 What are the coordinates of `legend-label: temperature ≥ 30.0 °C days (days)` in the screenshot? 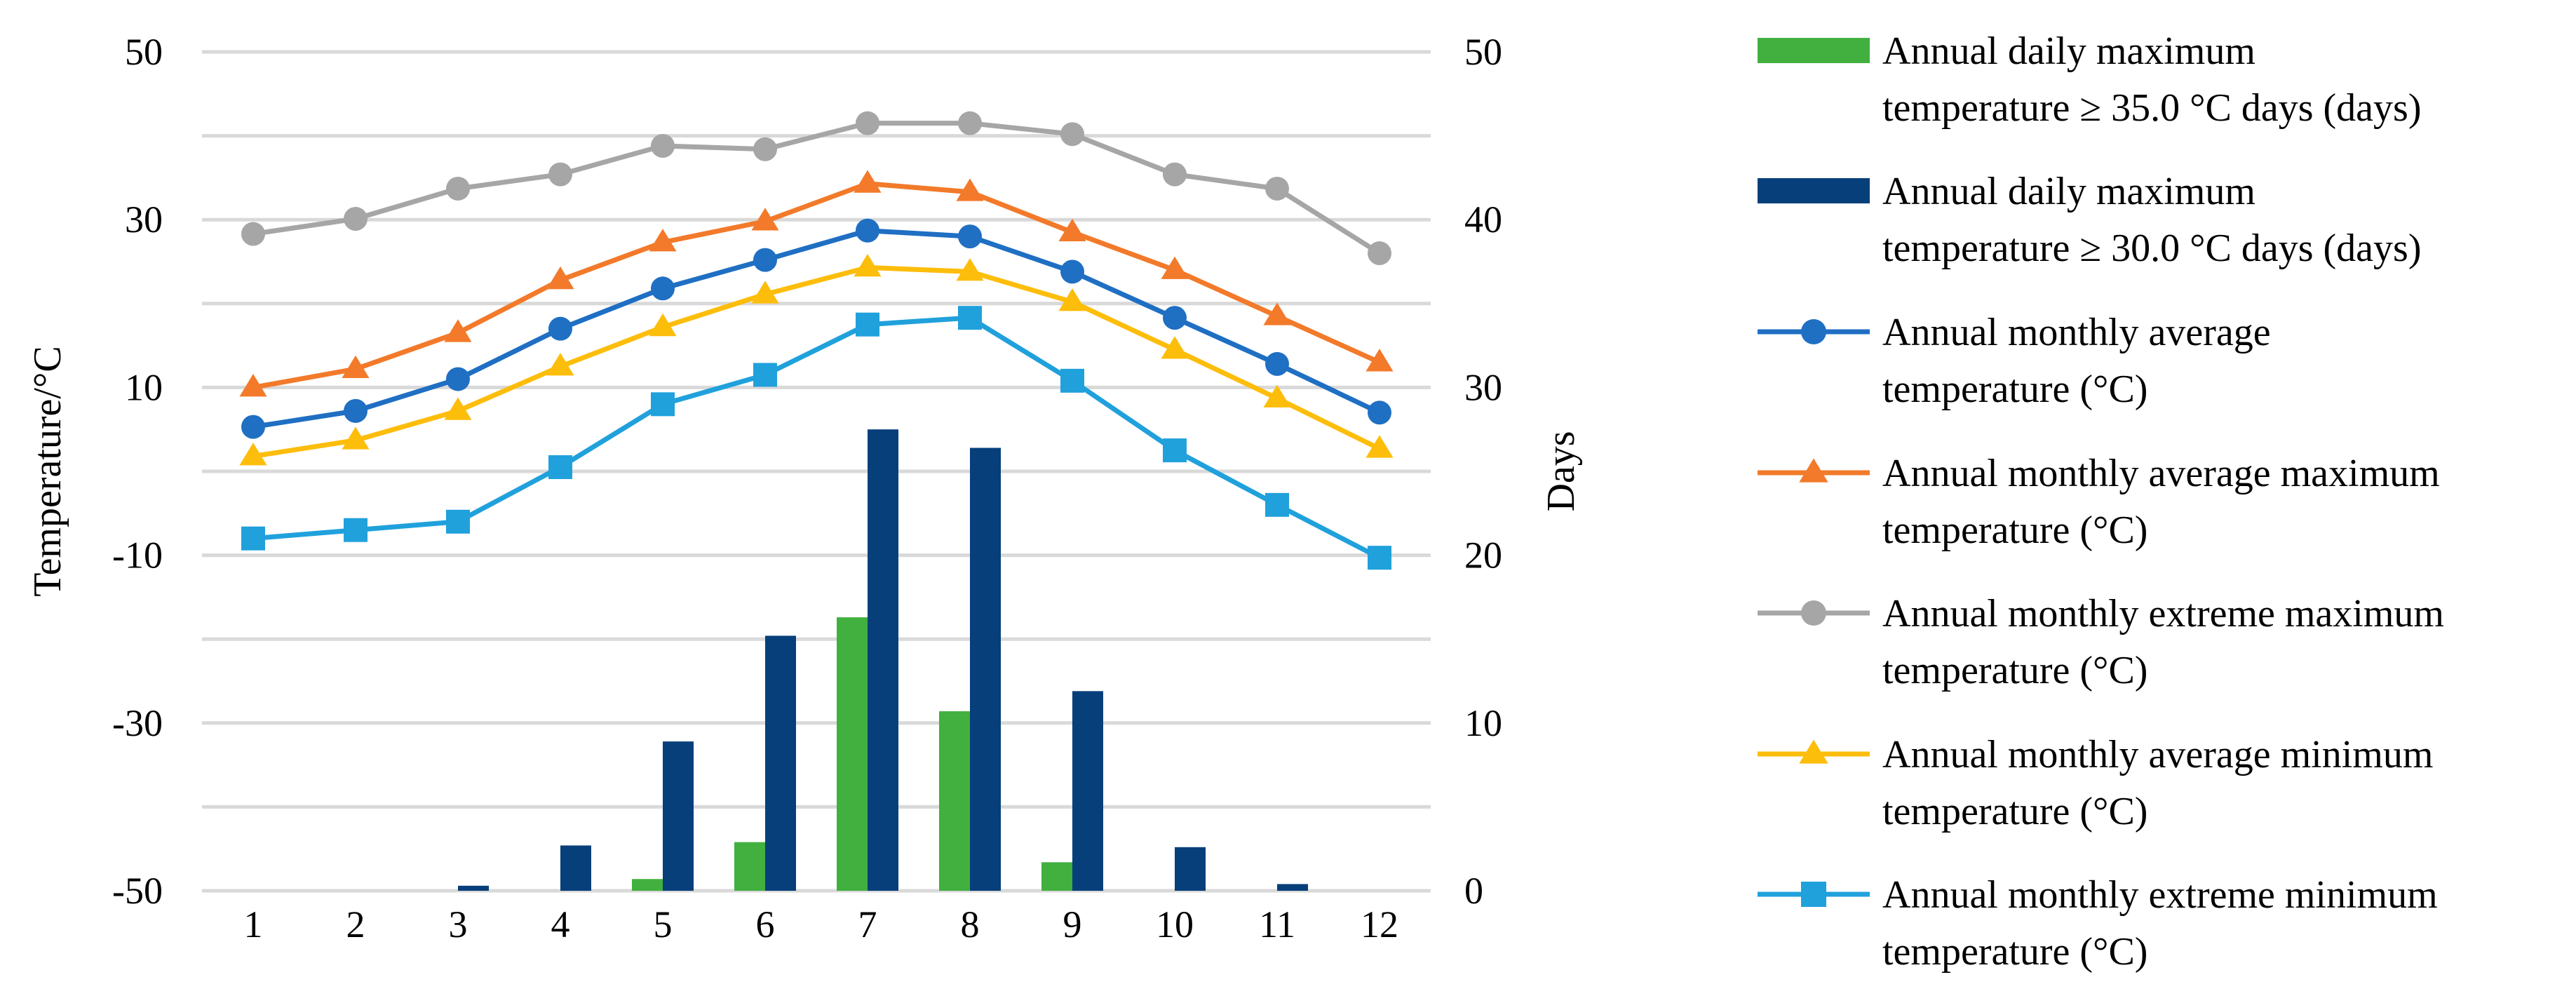 It's located at (2151, 249).